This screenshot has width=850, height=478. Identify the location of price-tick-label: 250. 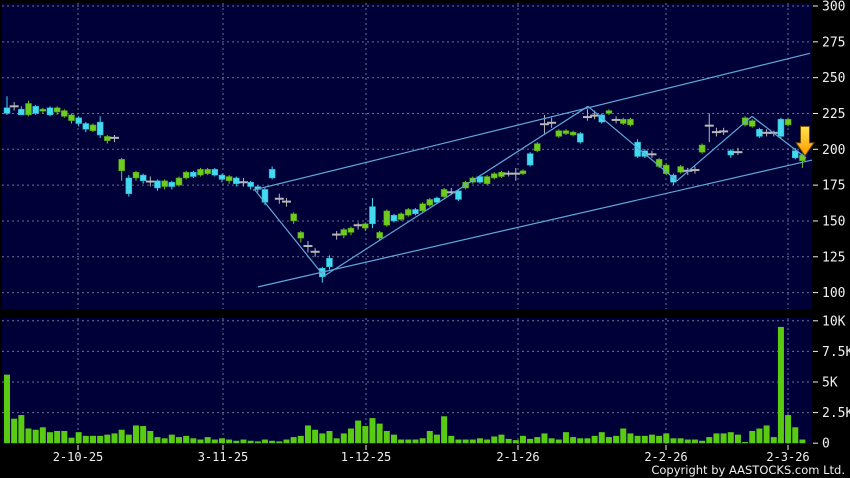
(833, 78).